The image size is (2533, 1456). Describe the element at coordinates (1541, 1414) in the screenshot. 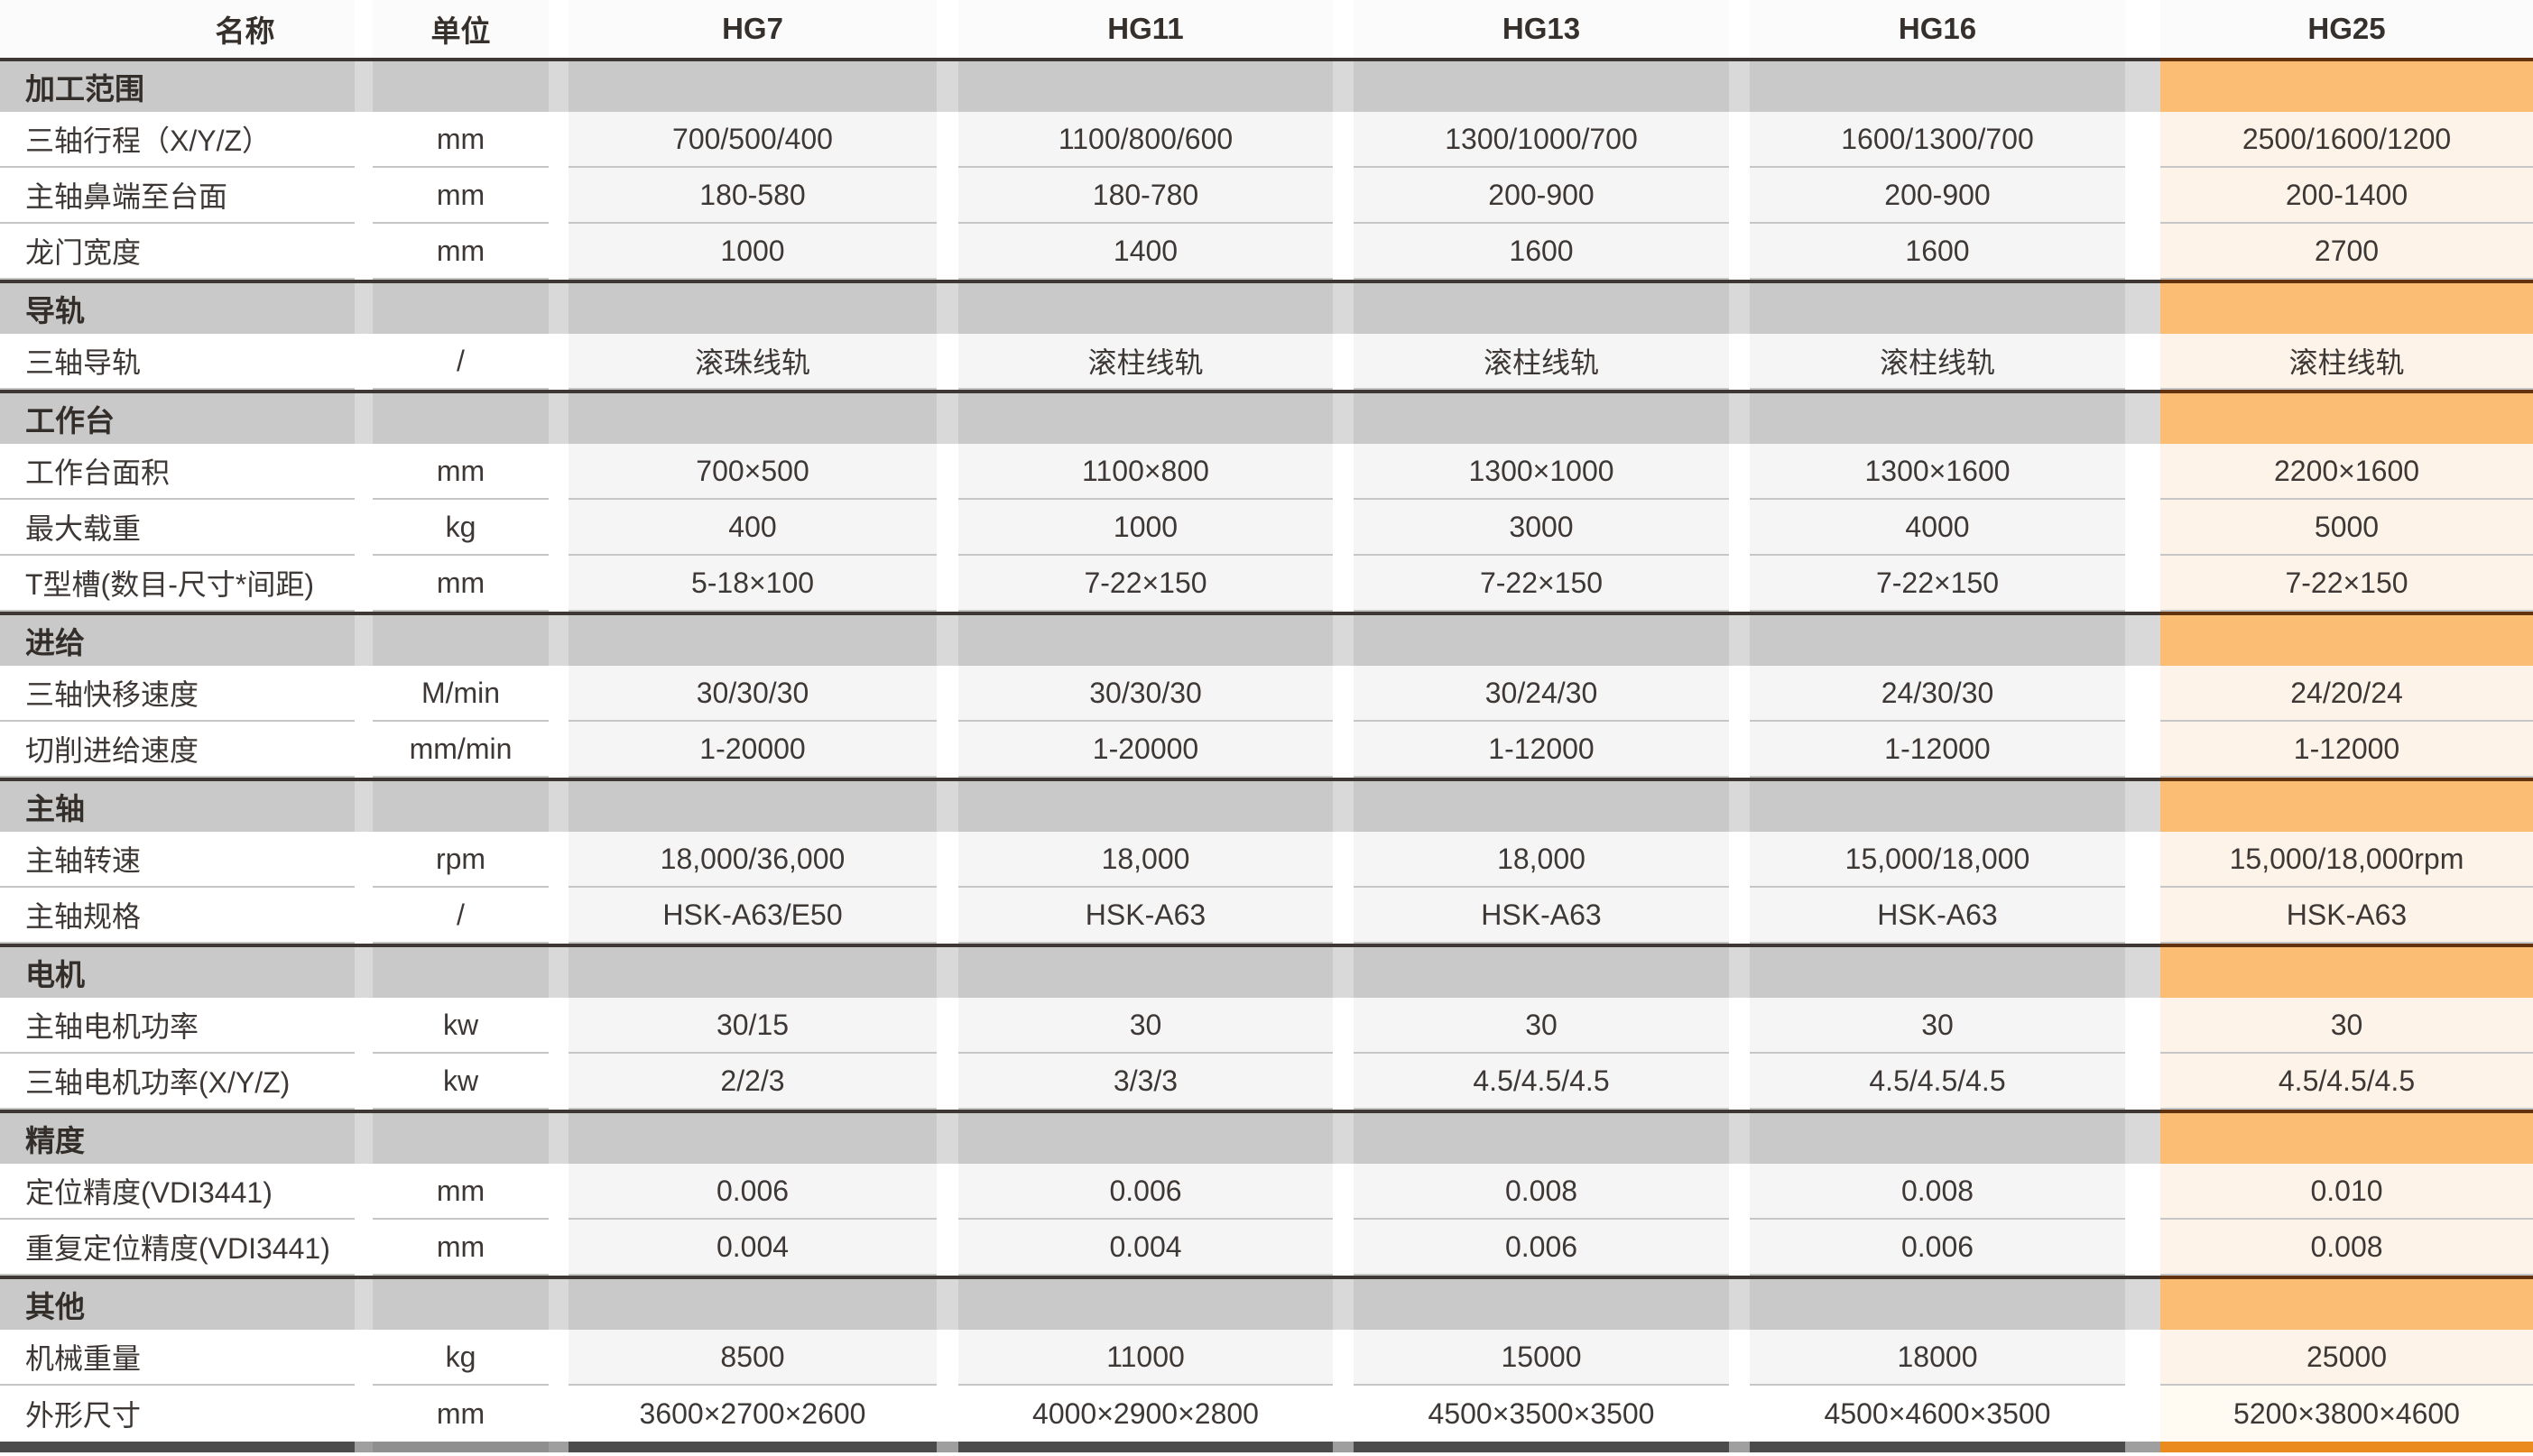

I see `value-hg13: 4500×3500×3500` at that location.